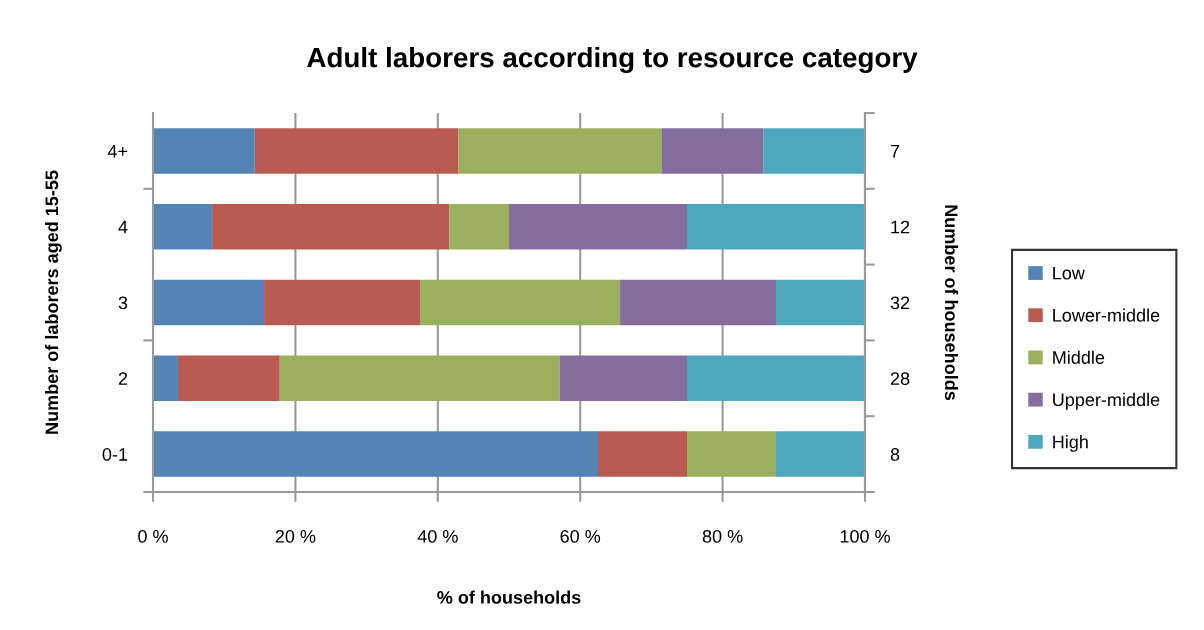  What do you see at coordinates (123, 378) in the screenshot?
I see `y-tick-label: 2` at bounding box center [123, 378].